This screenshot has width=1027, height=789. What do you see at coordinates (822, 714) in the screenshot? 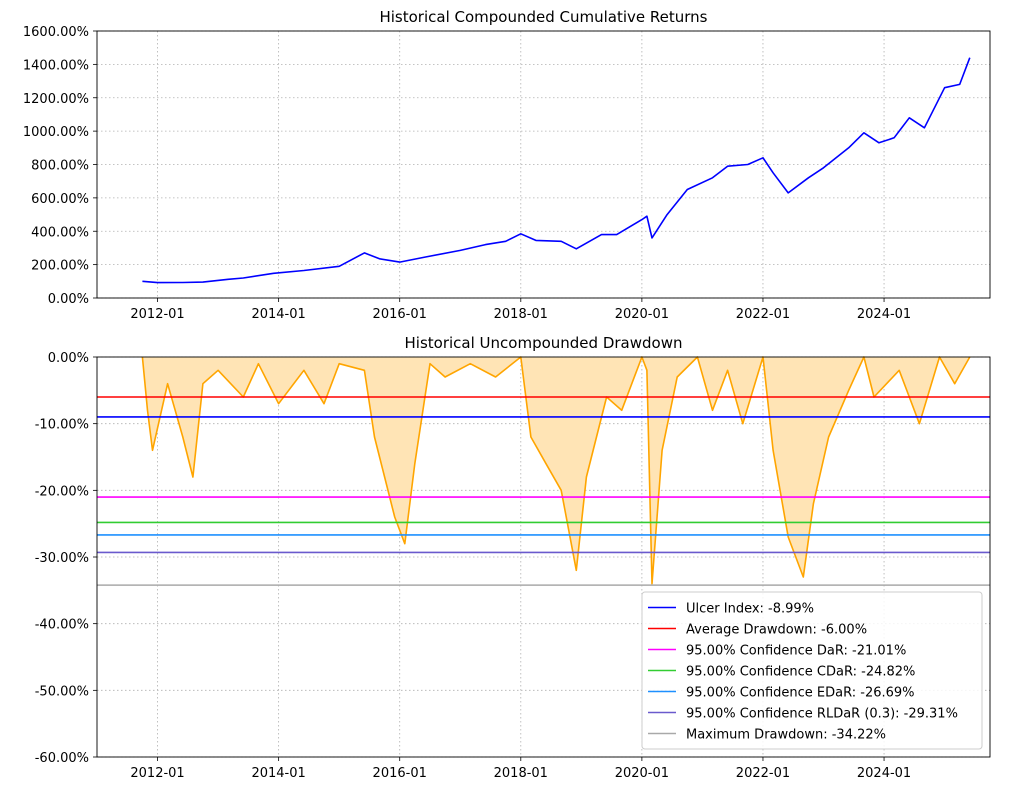
I see `legend-label: 95.00% Confidence RLDaR (0.3): -29.31%` at bounding box center [822, 714].